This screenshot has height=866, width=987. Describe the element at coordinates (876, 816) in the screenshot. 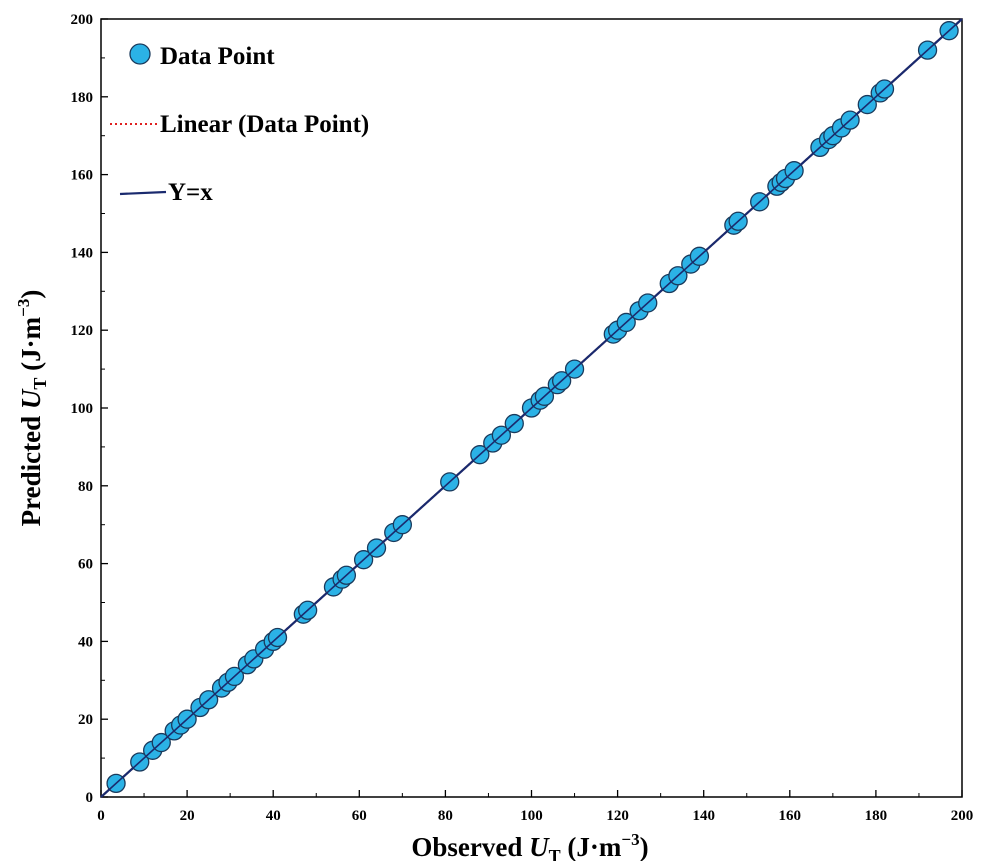

I see `x-tick-label: 180` at that location.